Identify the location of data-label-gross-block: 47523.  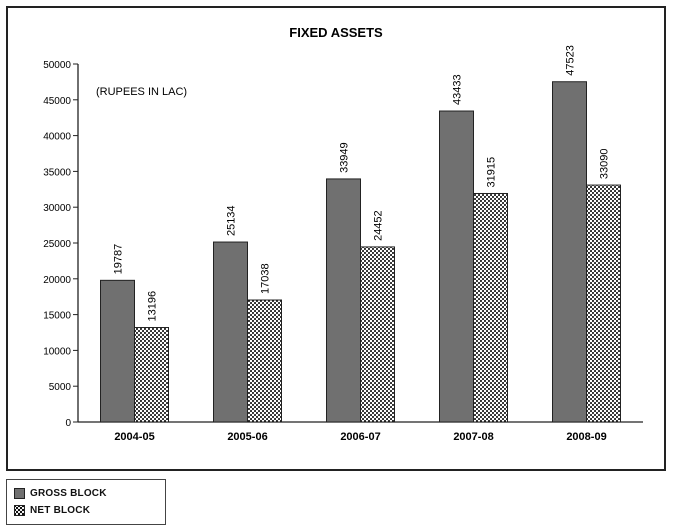
(571, 60).